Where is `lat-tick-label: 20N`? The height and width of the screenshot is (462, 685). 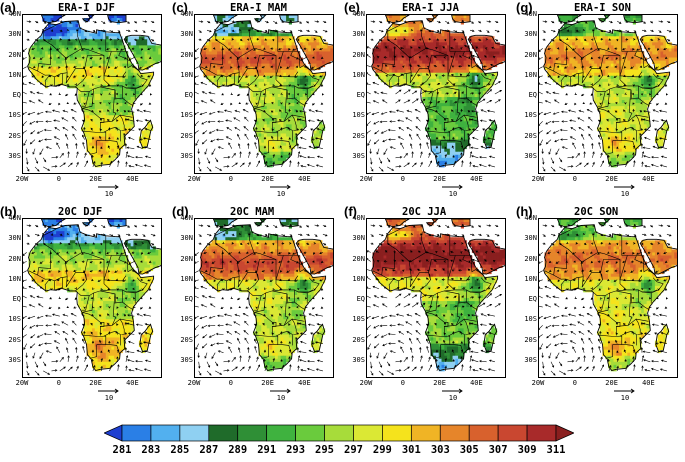 lat-tick-label: 20N is located at coordinates (186, 258).